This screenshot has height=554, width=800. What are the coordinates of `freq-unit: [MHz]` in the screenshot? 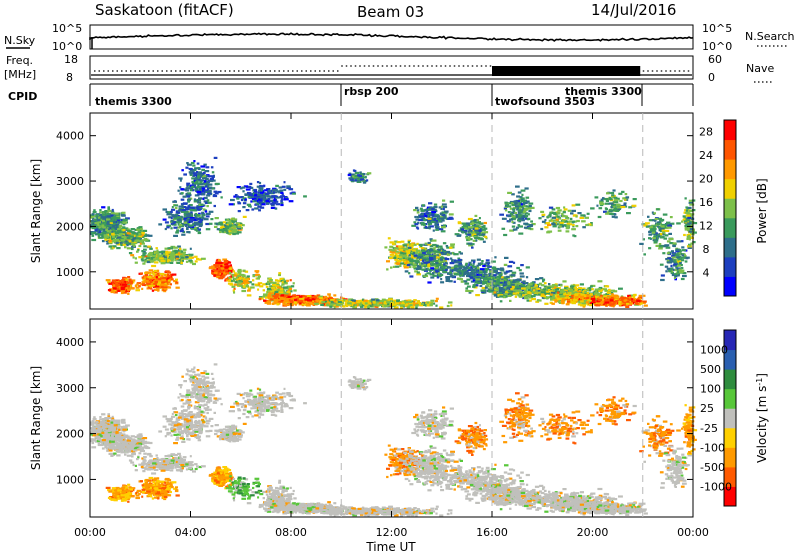 It's located at (20, 74).